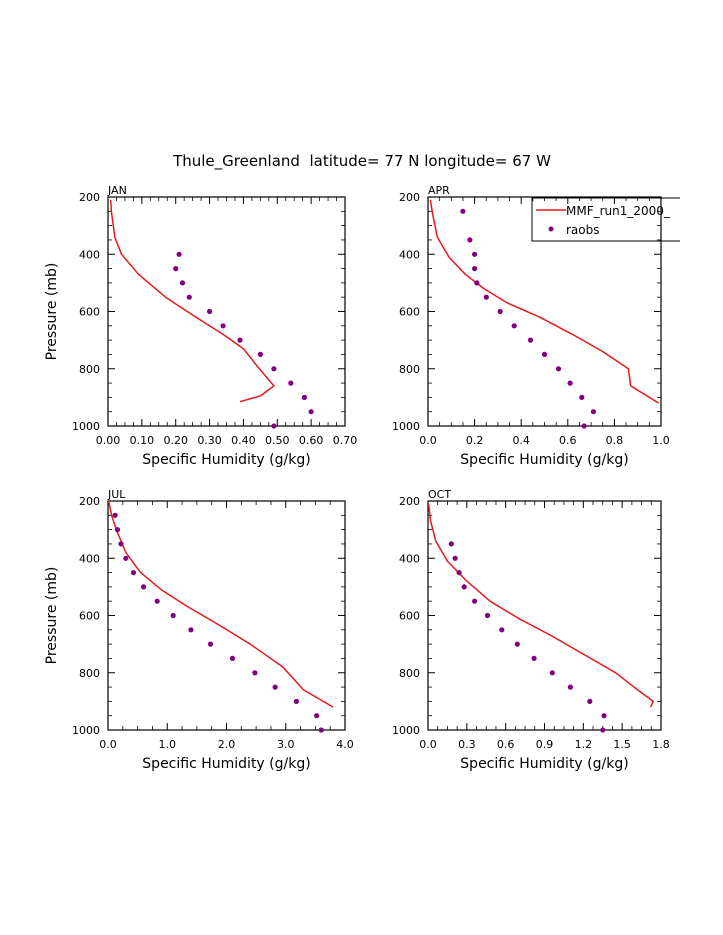 The image size is (723, 935). I want to click on y-tick-label-oct: 200, so click(409, 501).